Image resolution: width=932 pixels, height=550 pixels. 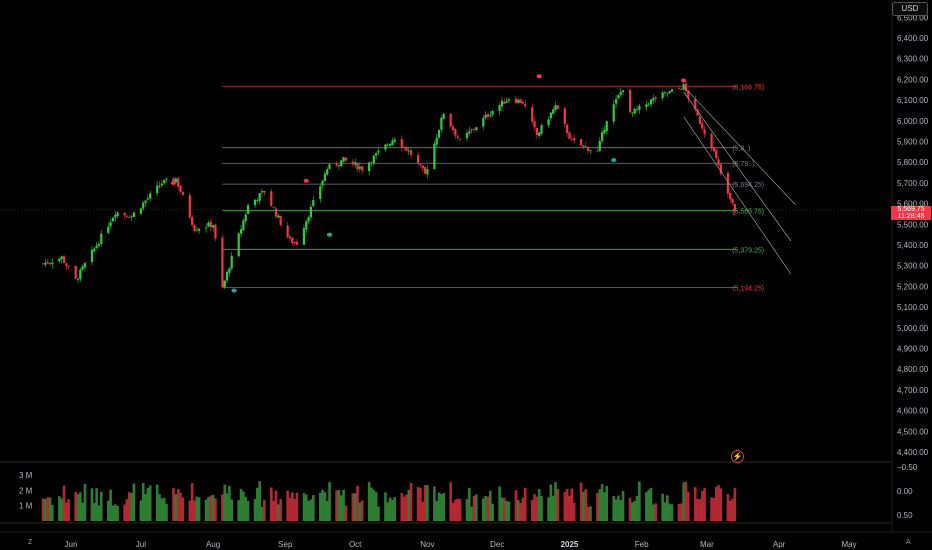 I want to click on event-bolt-icon: ⚡, so click(x=737, y=456).